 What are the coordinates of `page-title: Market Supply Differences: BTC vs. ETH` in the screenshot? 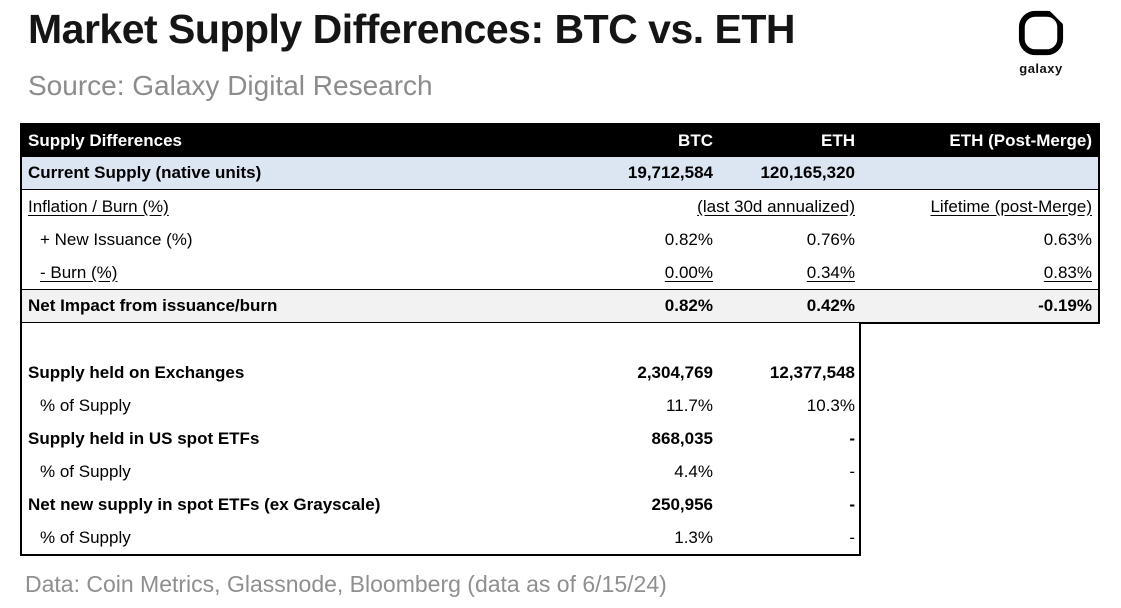 It's located at (412, 29).